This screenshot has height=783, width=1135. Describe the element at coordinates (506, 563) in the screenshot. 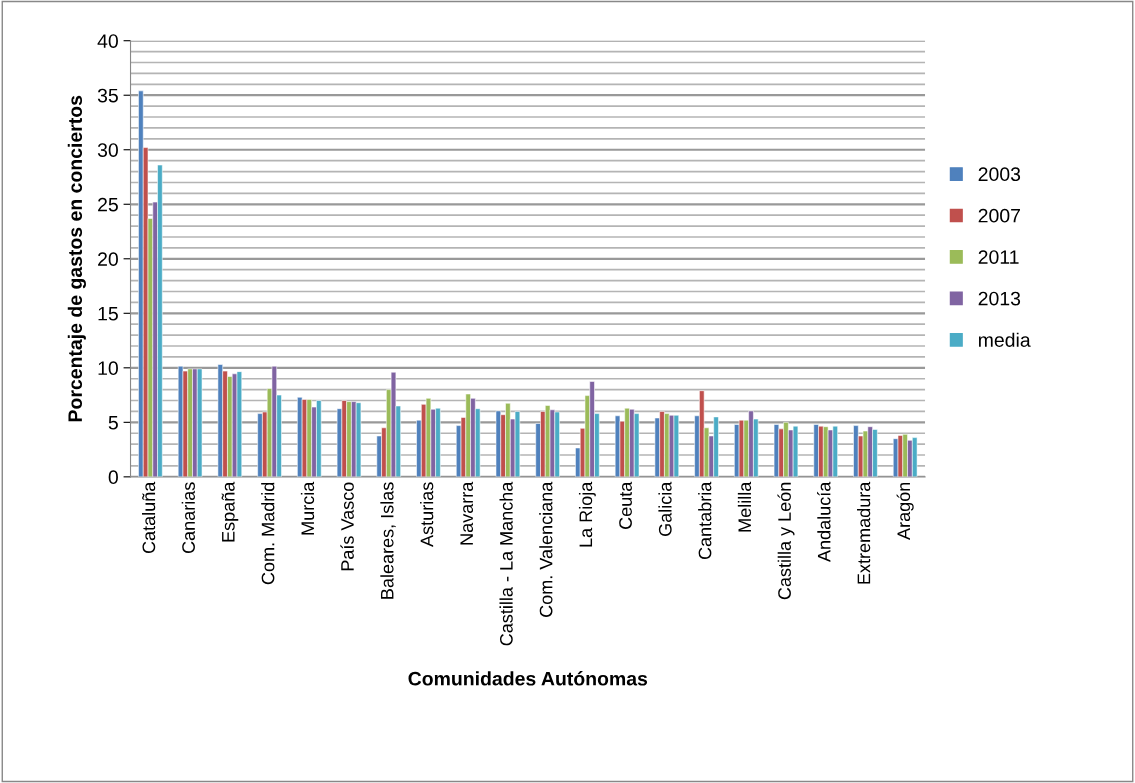

I see `x-tick-label: Castilla - La Mancha` at that location.